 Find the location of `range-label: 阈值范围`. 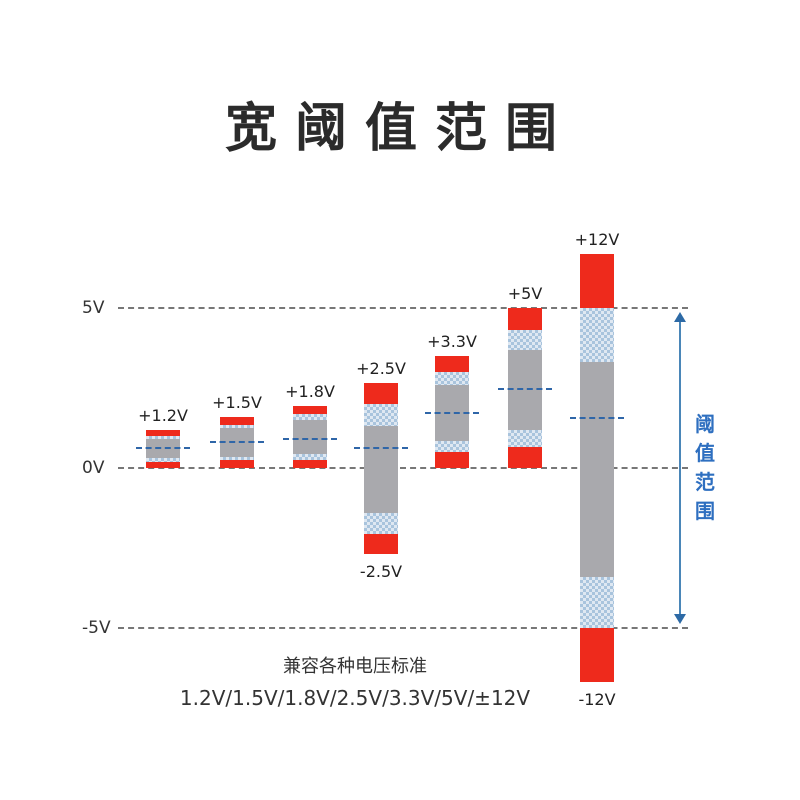

range-label: 阈值范围 is located at coordinates (705, 467).